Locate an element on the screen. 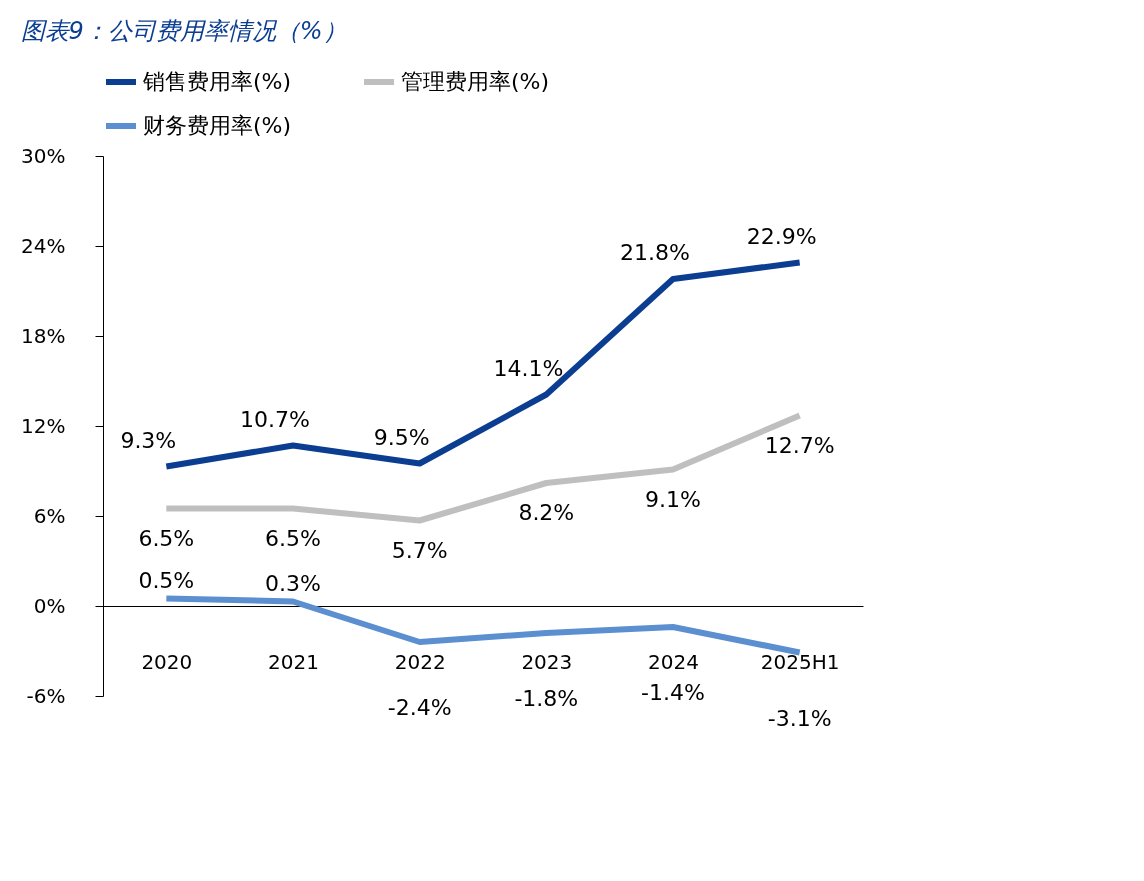 The width and height of the screenshot is (1144, 881). legend-label: 管理费用率(%) is located at coordinates (475, 81).